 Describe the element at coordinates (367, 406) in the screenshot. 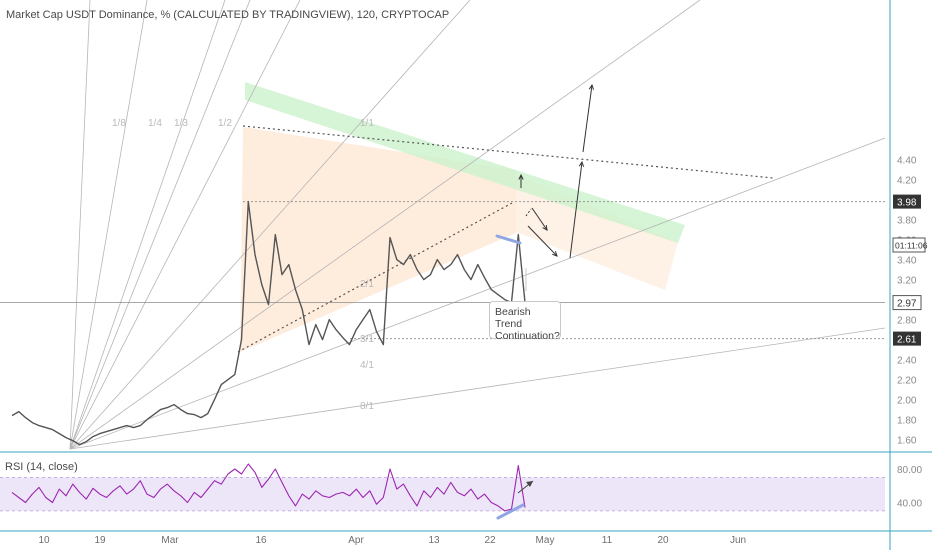

I see `gann-fan-label: 8/1` at that location.